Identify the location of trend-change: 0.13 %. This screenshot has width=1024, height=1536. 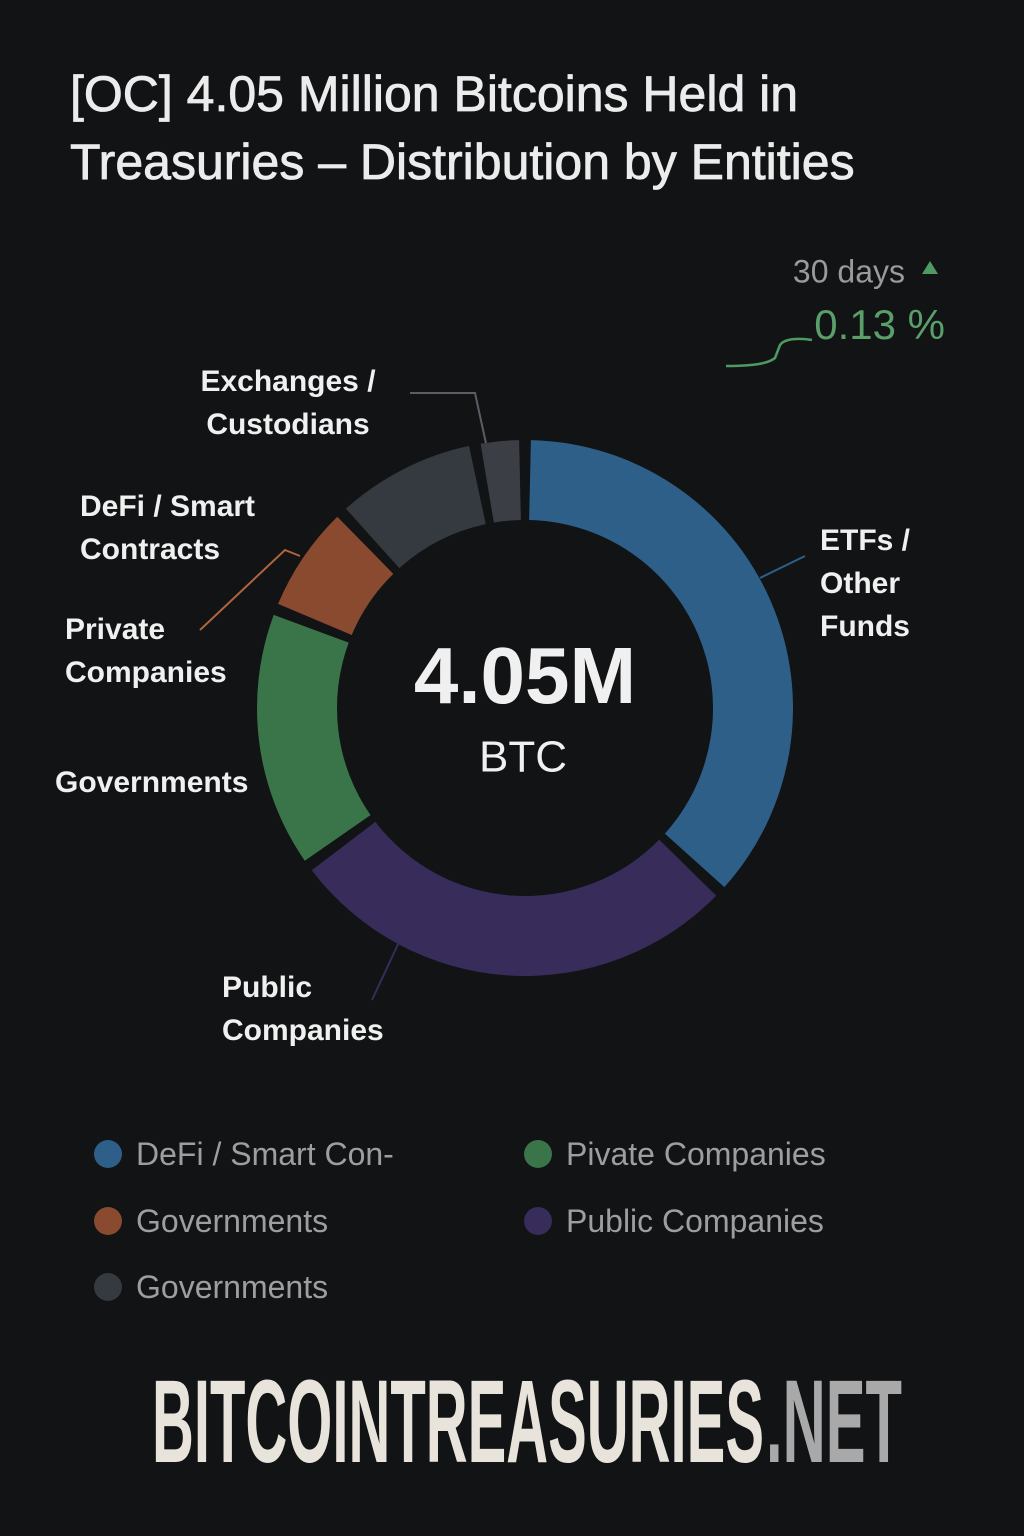
(879, 324).